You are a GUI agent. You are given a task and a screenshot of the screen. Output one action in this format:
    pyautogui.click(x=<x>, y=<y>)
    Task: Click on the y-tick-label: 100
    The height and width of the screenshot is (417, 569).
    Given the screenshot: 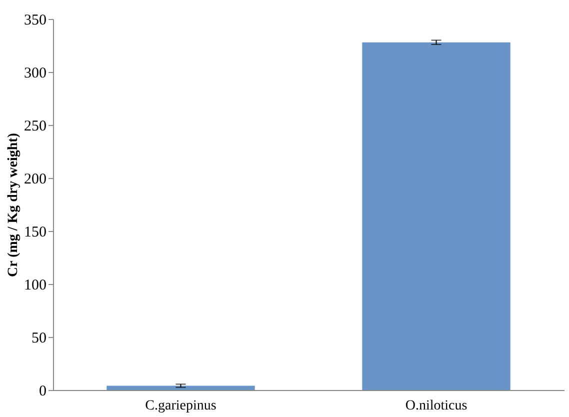 What is the action you would take?
    pyautogui.click(x=35, y=286)
    